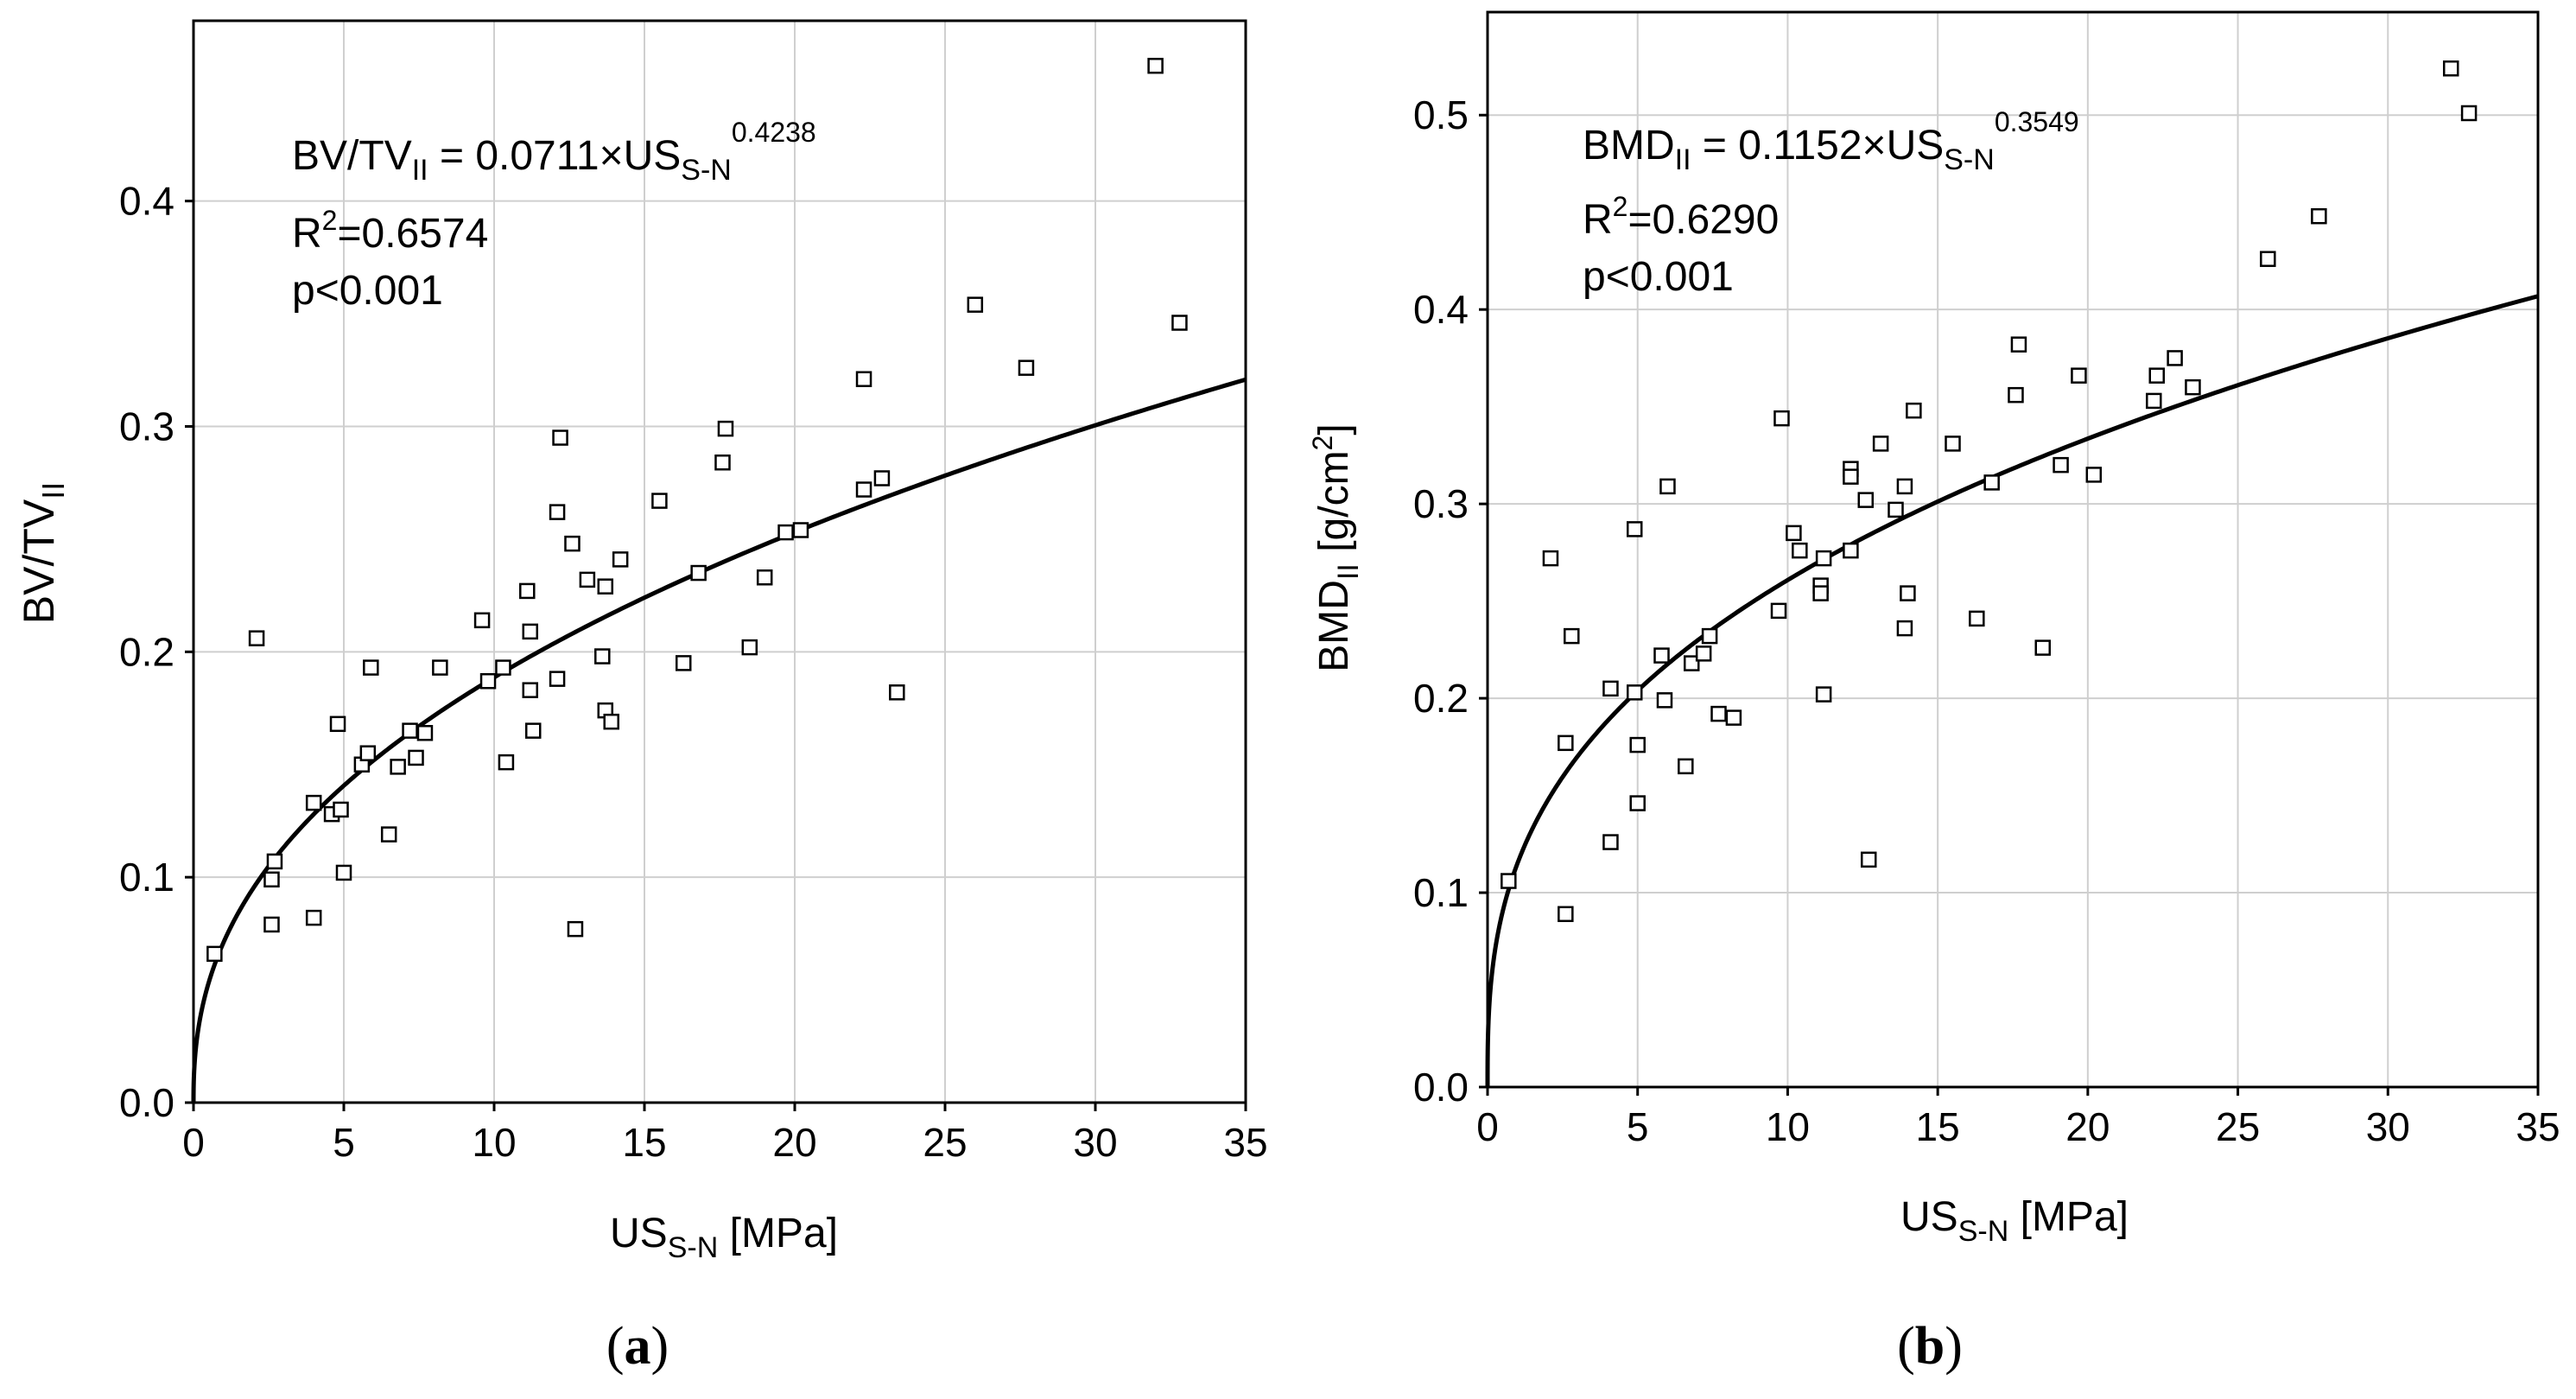 Image resolution: width=2576 pixels, height=1399 pixels. What do you see at coordinates (1831, 141) in the screenshot?
I see `panel-b-equation: BMDII = 0.1152×USS-N0.3549` at bounding box center [1831, 141].